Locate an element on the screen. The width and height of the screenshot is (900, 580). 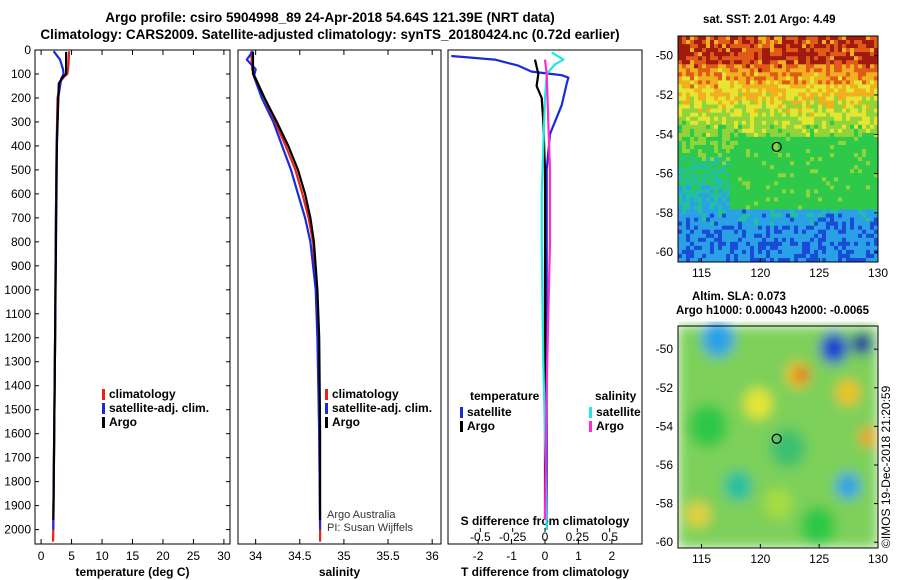
legend-title-salinity: salinity is located at coordinates (616, 396).